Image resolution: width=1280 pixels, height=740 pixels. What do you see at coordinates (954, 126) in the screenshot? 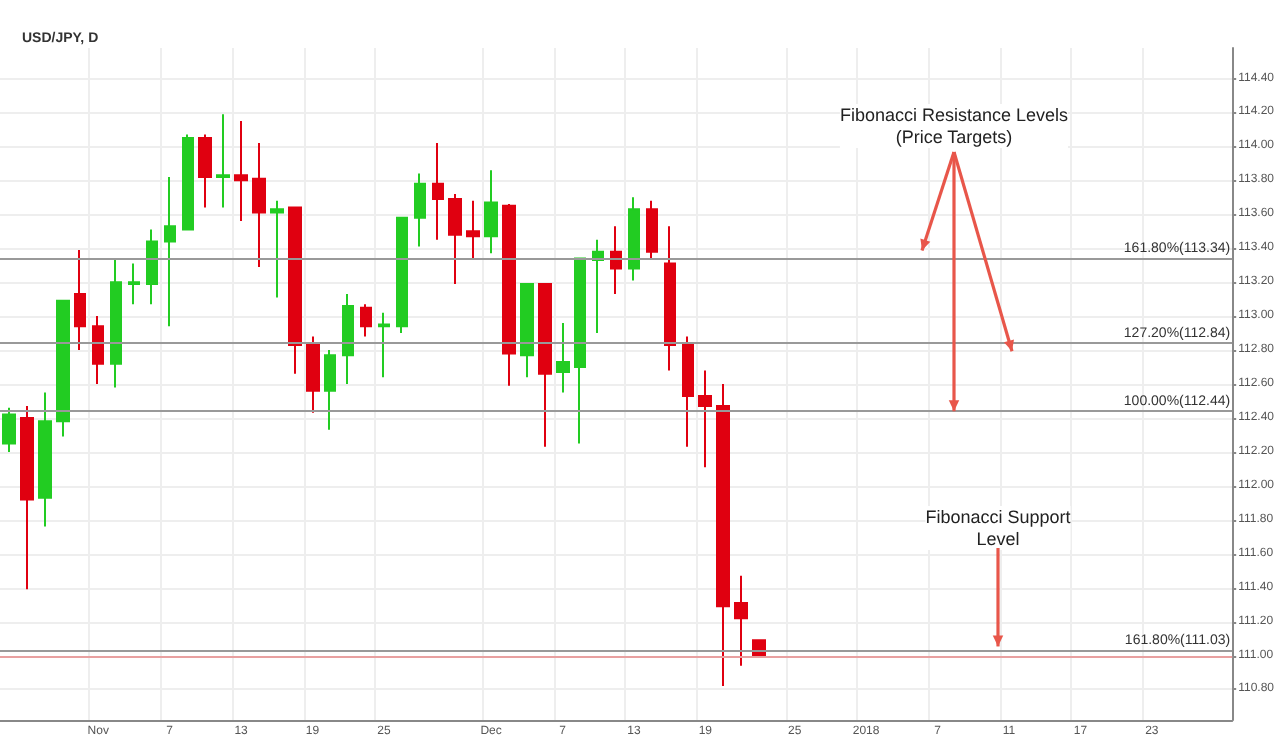
I see `annotation: Fibonacci Resistance Levels (Price Targets)` at bounding box center [954, 126].